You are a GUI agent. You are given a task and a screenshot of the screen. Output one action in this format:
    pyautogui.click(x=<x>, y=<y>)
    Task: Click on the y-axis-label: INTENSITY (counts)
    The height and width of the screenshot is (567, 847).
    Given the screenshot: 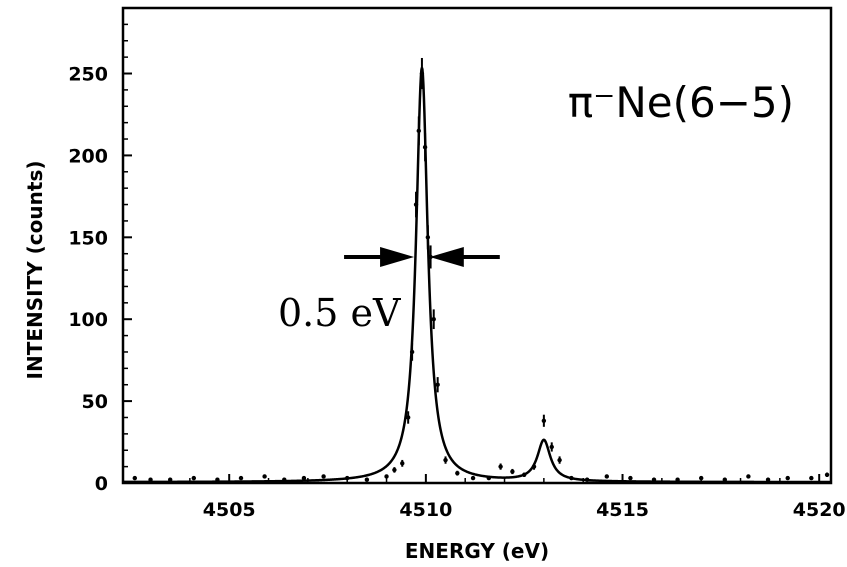 What is the action you would take?
    pyautogui.click(x=35, y=270)
    